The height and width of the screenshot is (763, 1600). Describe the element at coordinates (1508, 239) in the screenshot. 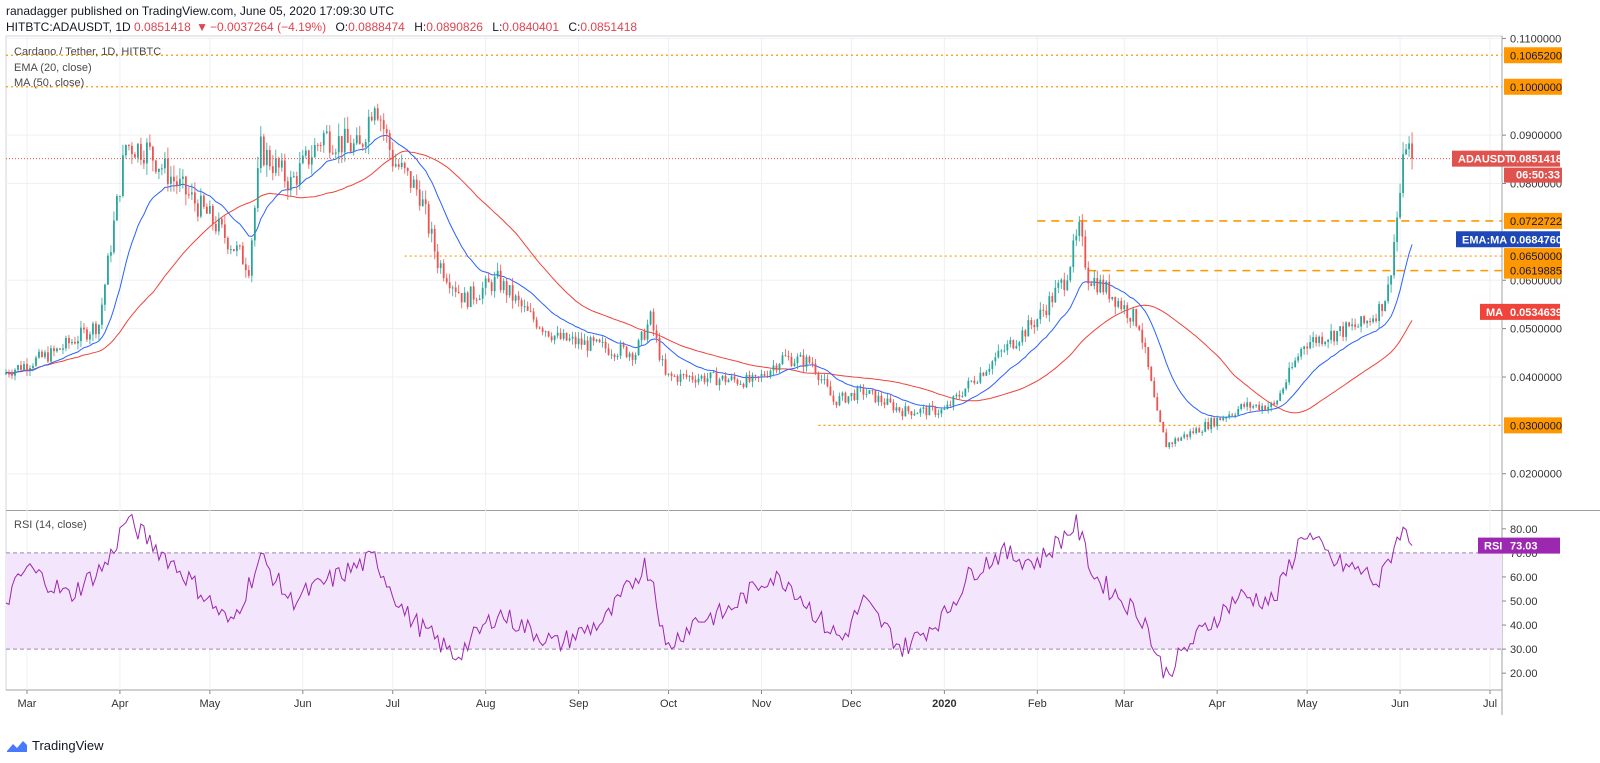

I see `ema-tag` at that location.